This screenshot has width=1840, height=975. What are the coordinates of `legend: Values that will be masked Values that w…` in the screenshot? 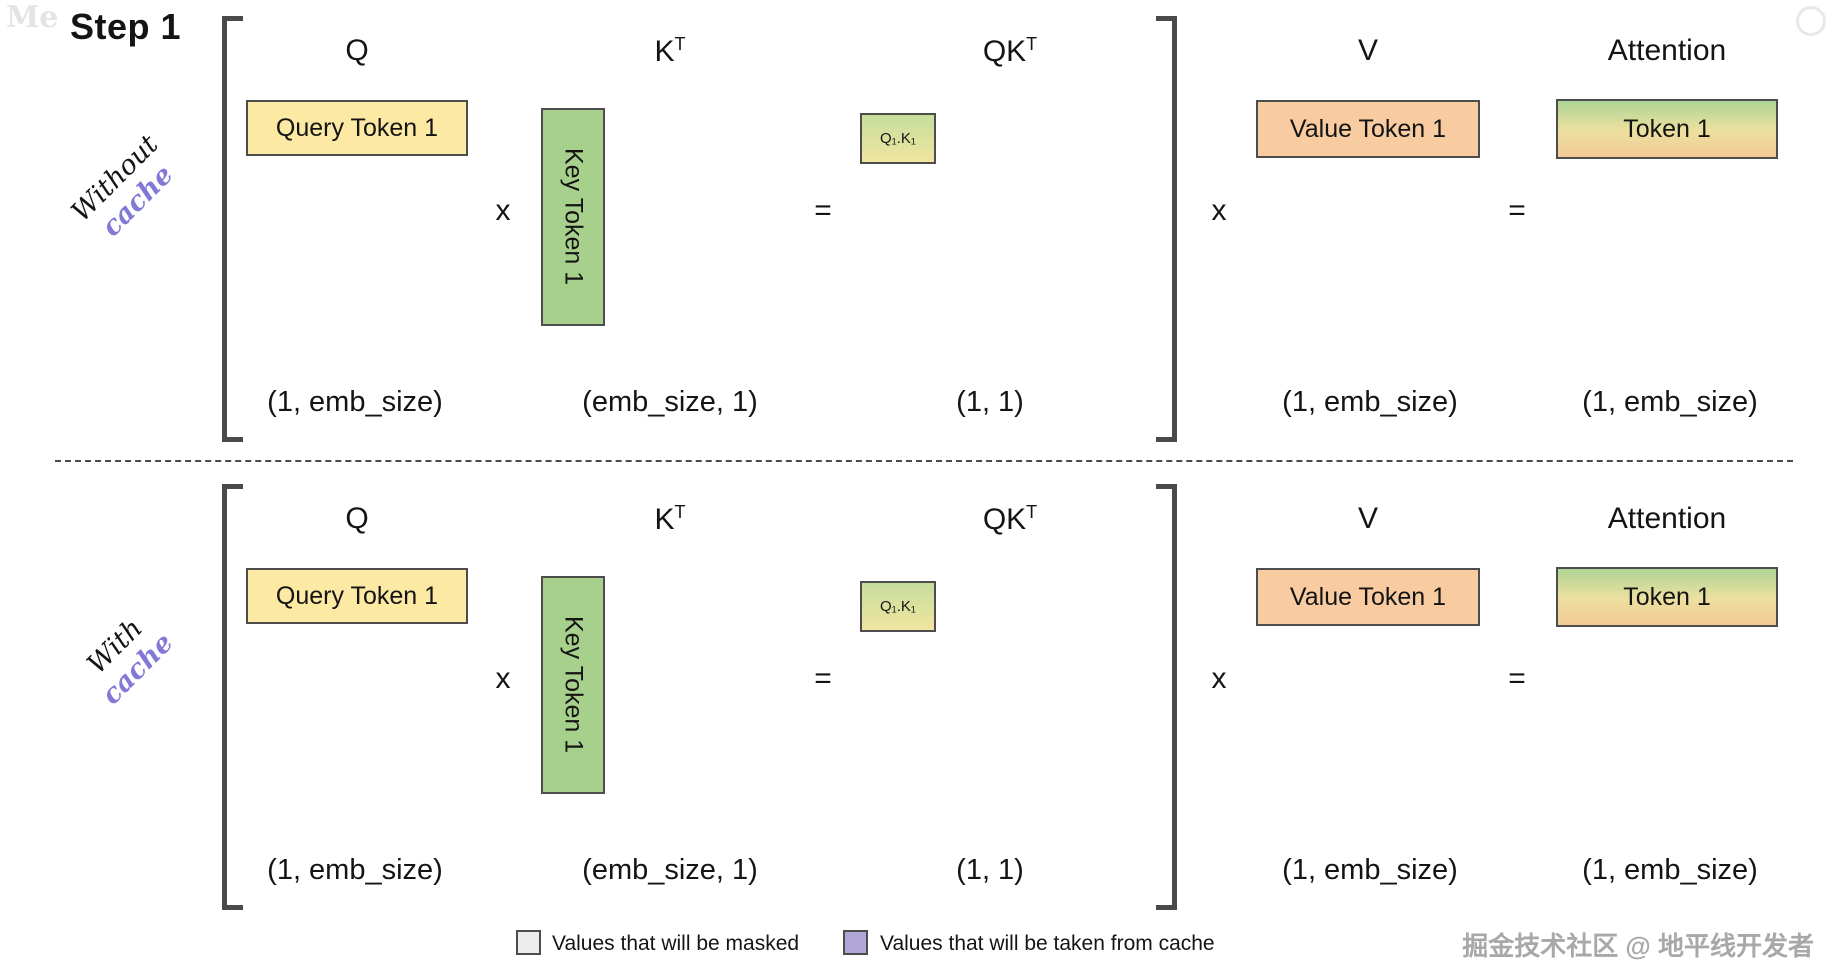 It's located at (920, 946).